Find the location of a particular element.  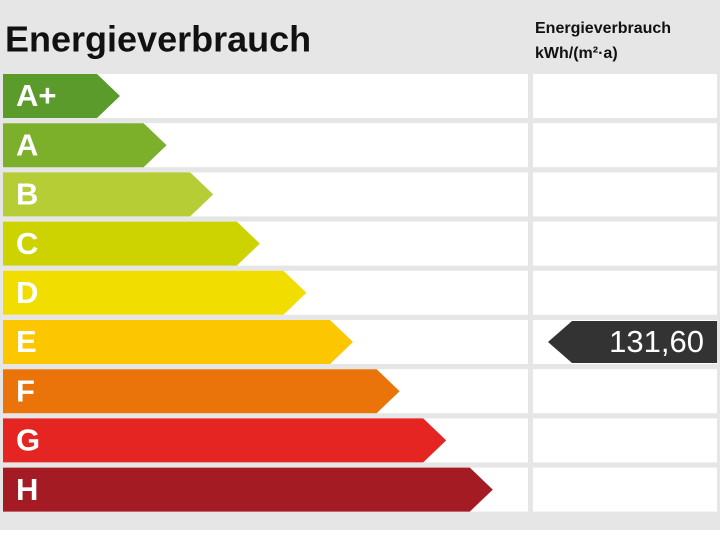

value-label: 131,60 is located at coordinates (656, 341).